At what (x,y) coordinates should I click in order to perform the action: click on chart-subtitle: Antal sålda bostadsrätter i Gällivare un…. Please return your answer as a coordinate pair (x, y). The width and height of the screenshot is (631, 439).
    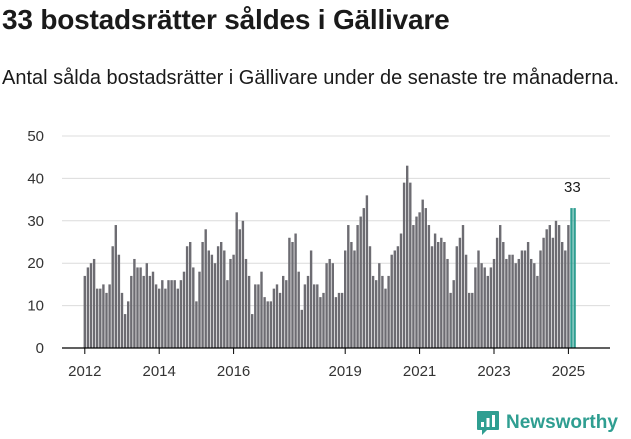
    Looking at the image, I should click on (311, 78).